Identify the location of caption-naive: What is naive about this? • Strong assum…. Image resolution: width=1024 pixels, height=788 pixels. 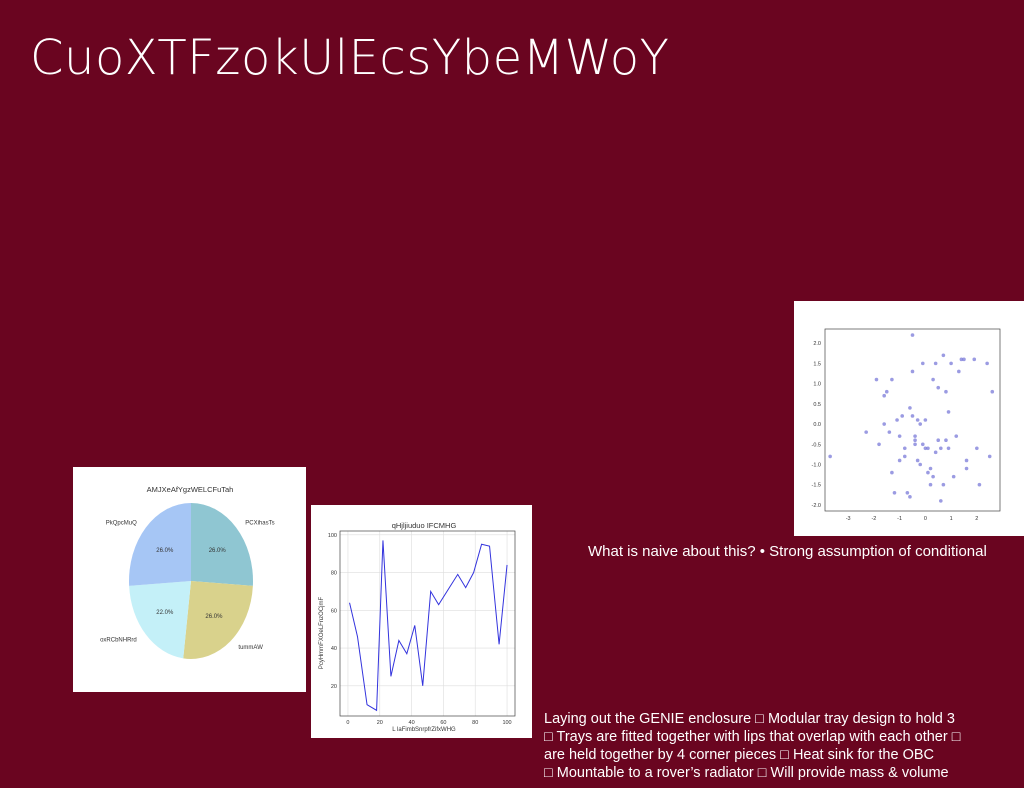
(787, 551).